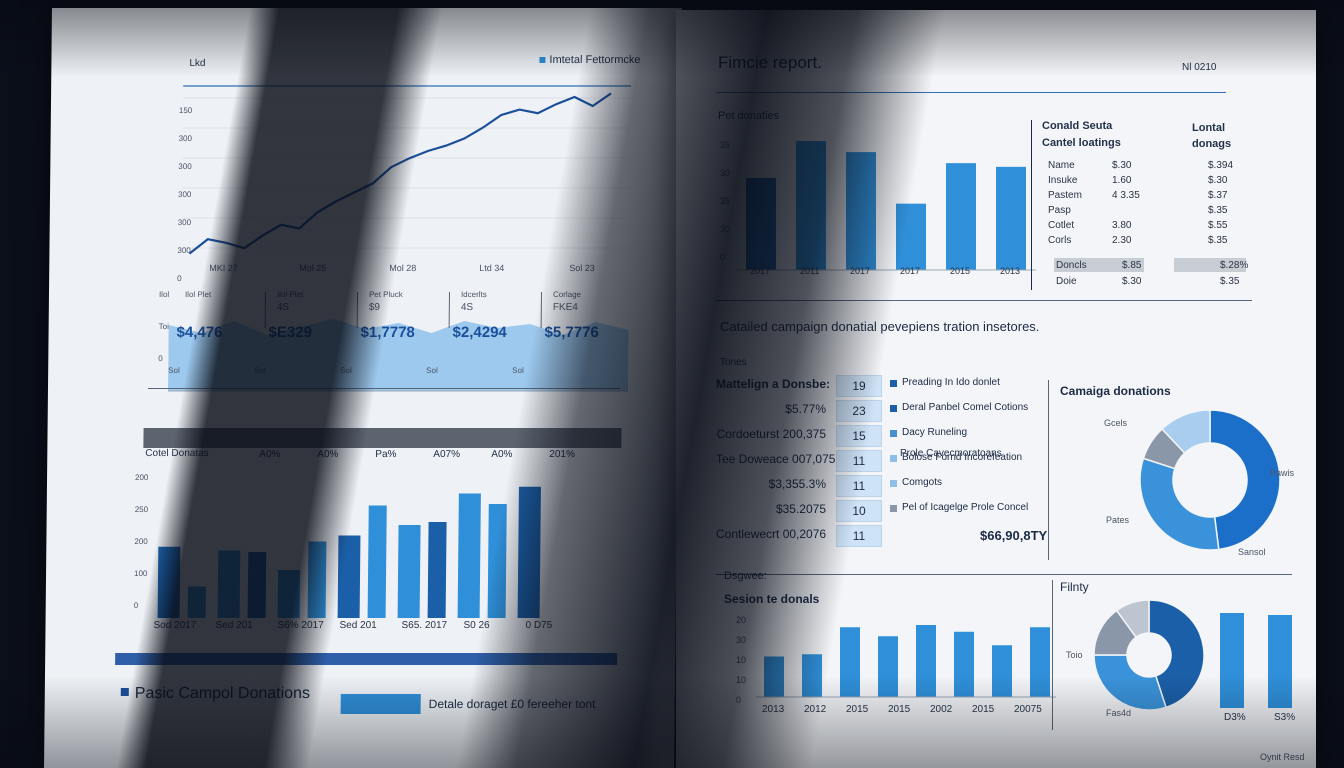  Describe the element at coordinates (380, 704) in the screenshot. I see `footer-swatch` at that location.